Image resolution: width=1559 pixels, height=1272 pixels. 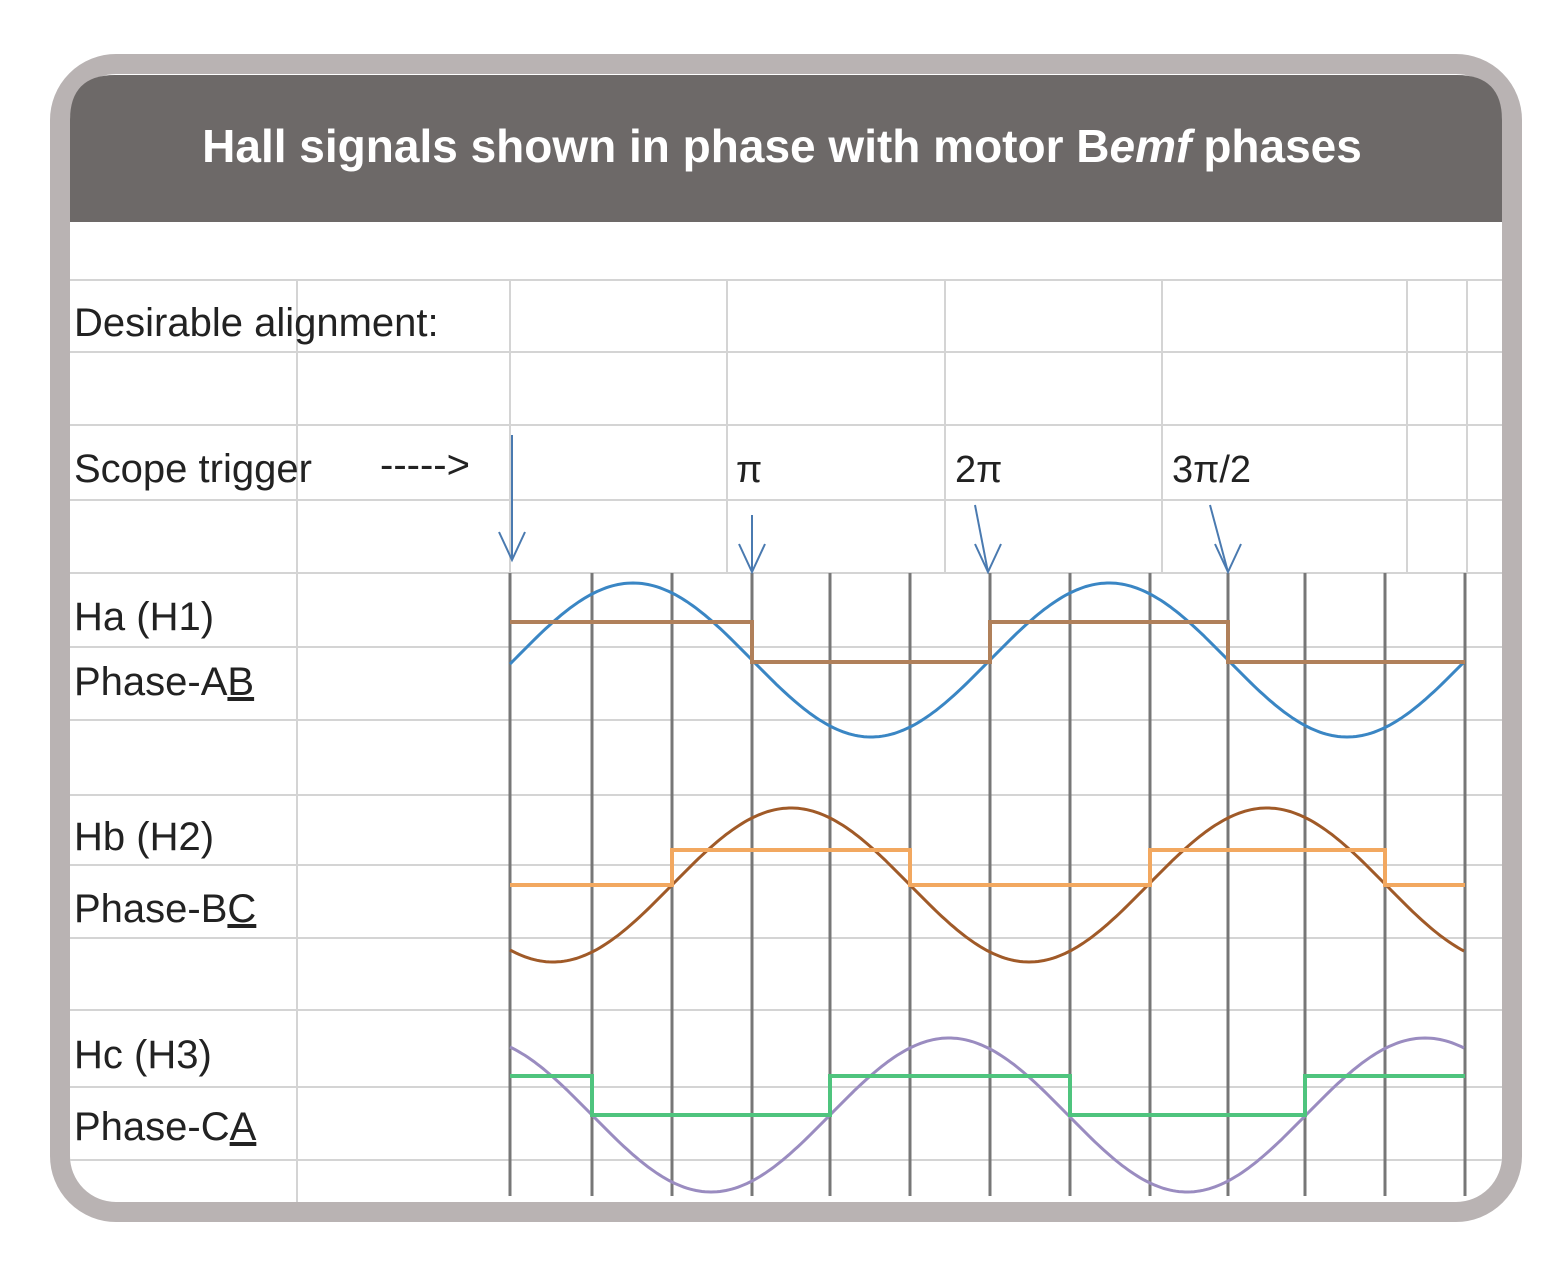 What do you see at coordinates (749, 470) in the screenshot?
I see `marker: π` at bounding box center [749, 470].